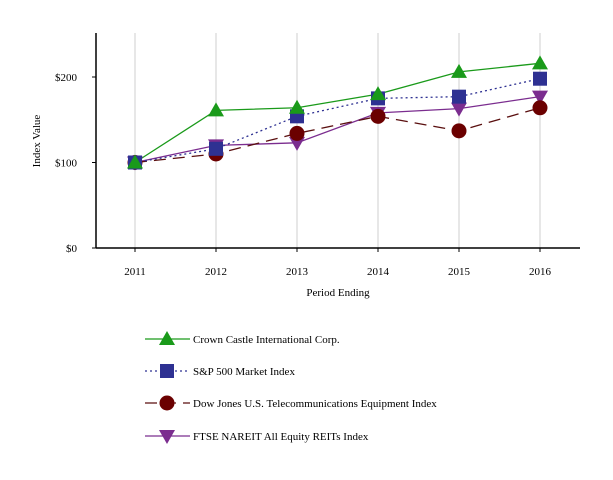  Describe the element at coordinates (378, 272) in the screenshot. I see `x-tick-label: 2014` at that location.